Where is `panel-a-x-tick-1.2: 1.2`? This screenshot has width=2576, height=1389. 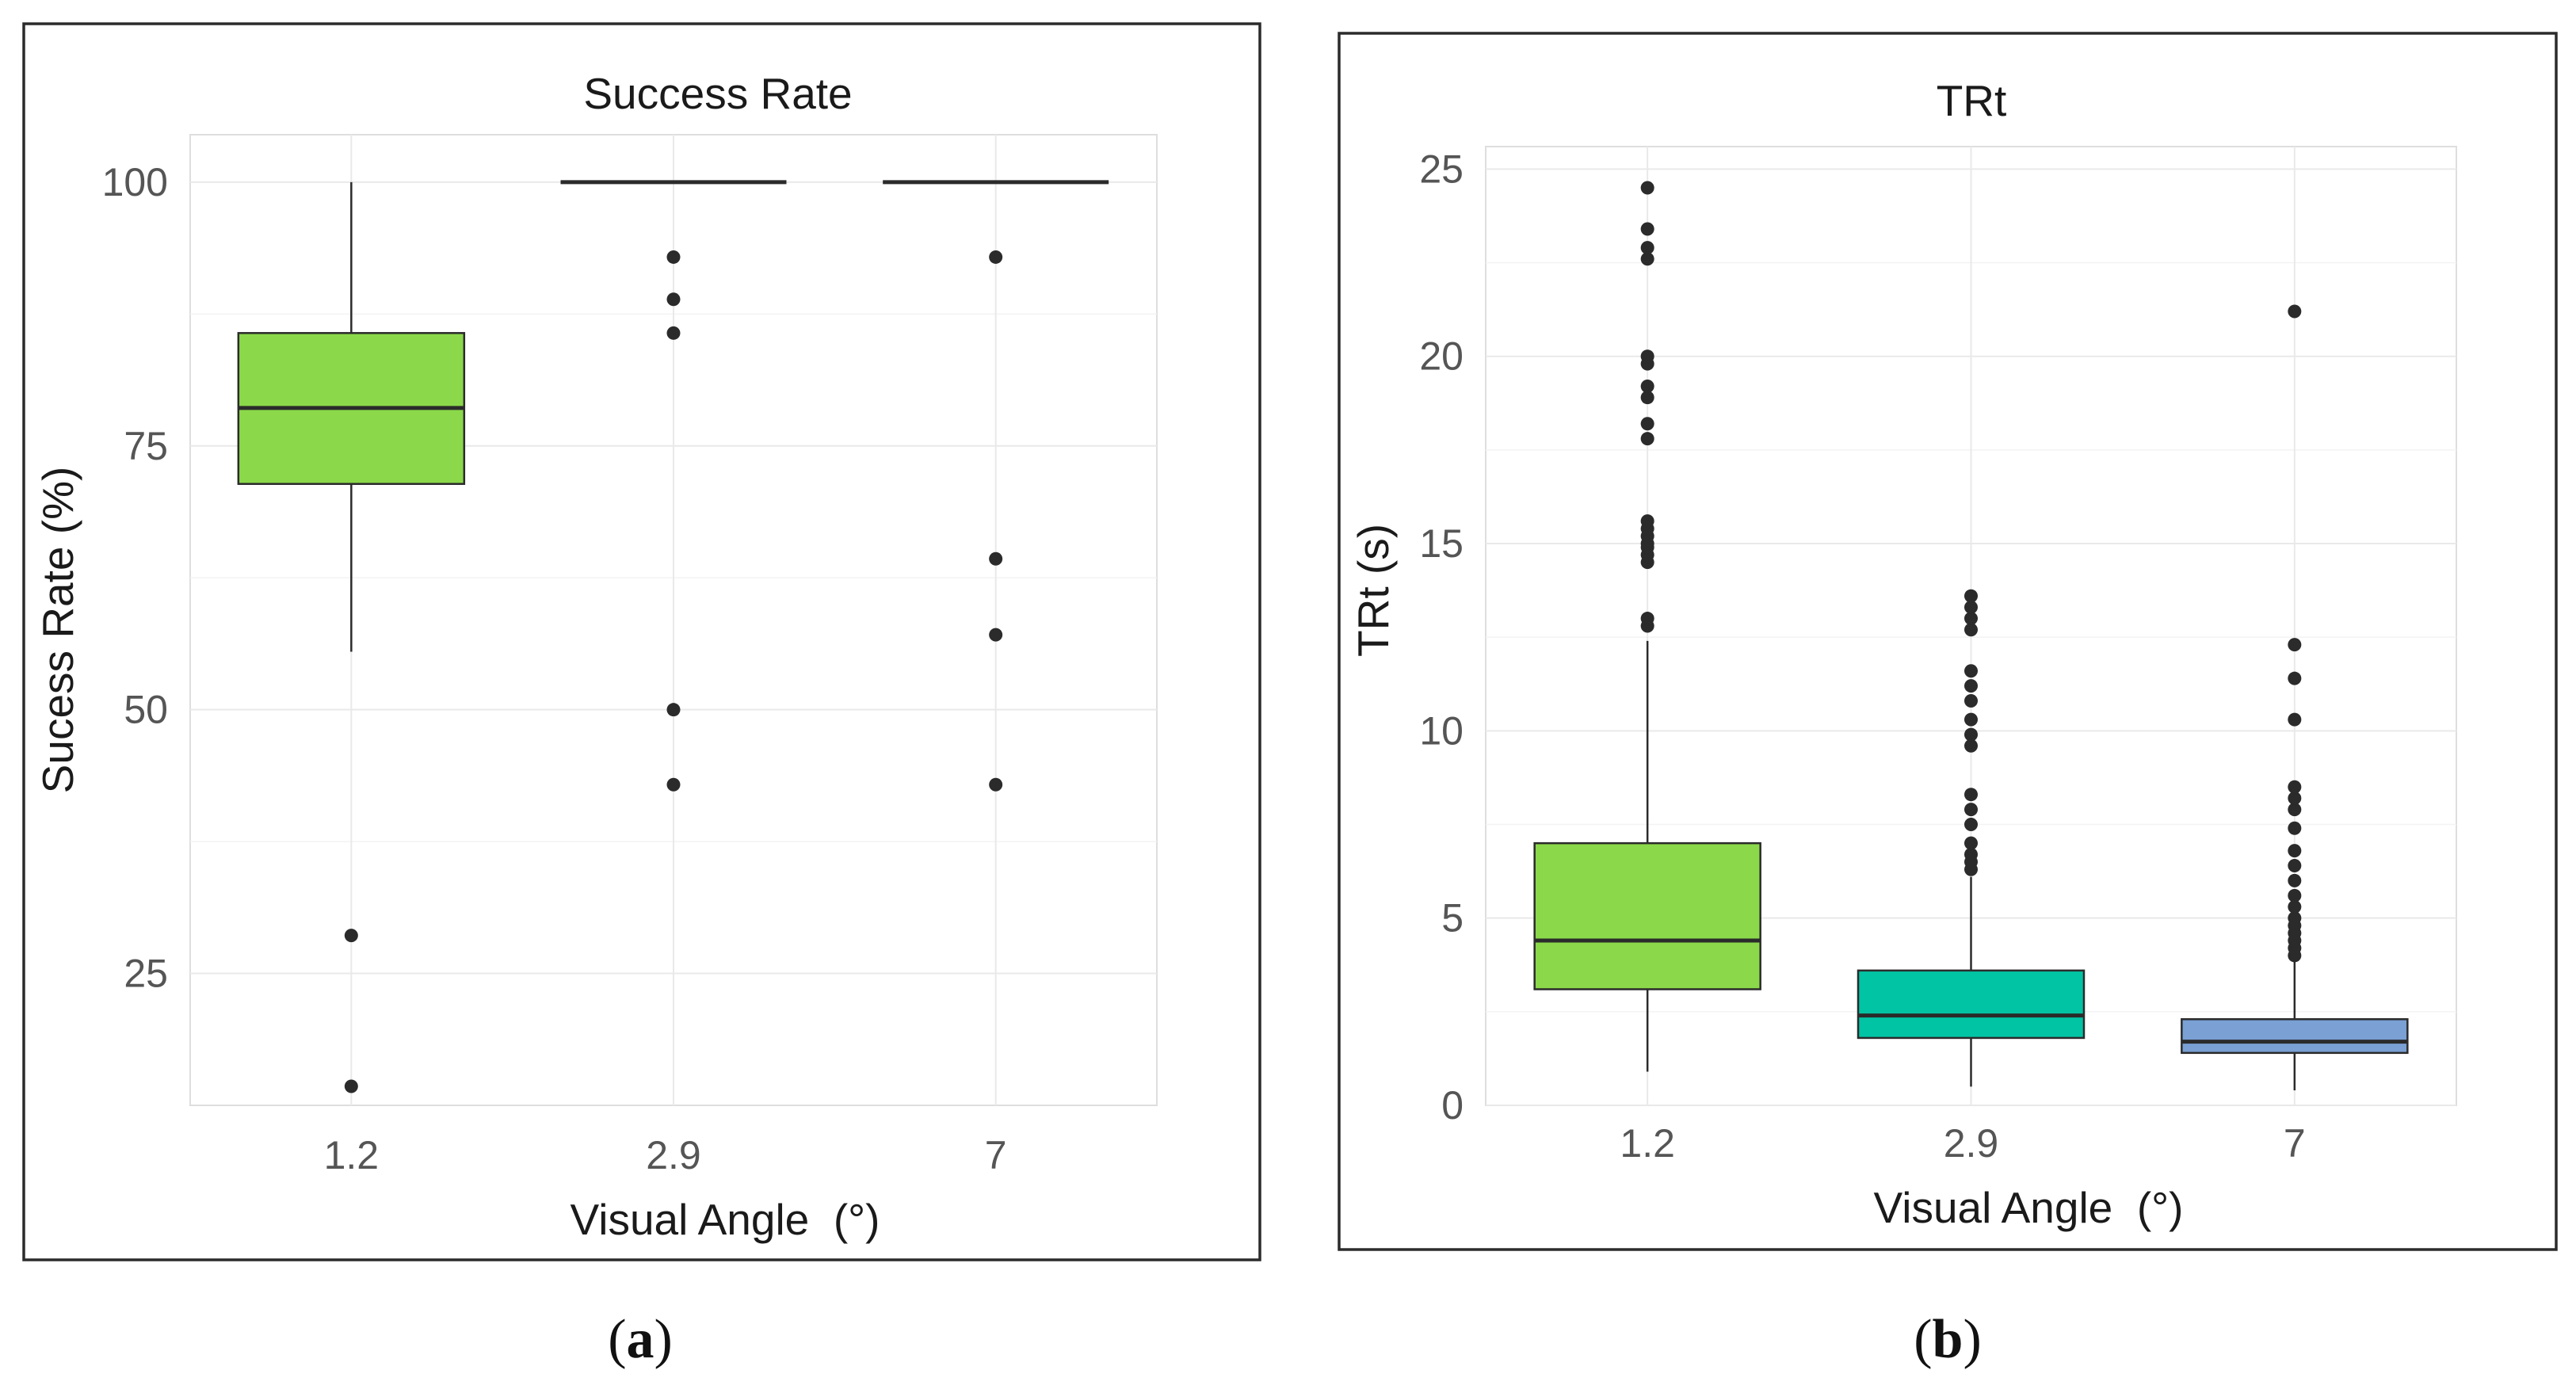
panel-a-x-tick-1.2: 1.2 is located at coordinates (352, 1155).